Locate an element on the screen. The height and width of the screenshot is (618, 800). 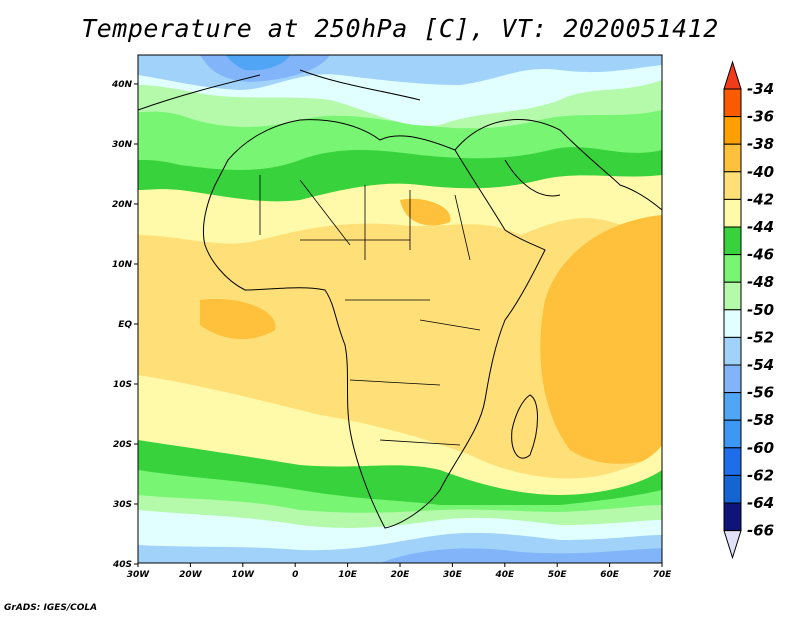
x-tick-label: 40E is located at coordinates (504, 575).